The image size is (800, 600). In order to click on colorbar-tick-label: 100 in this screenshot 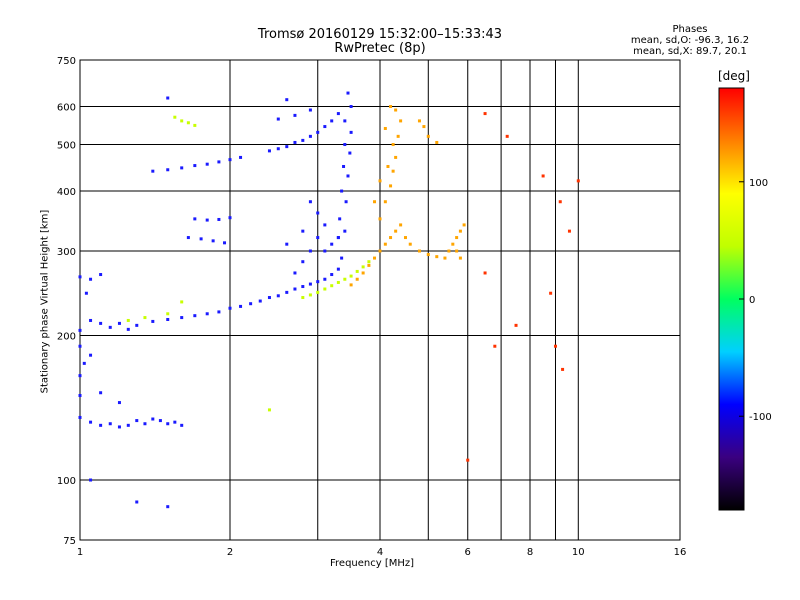, I will do `click(758, 183)`.